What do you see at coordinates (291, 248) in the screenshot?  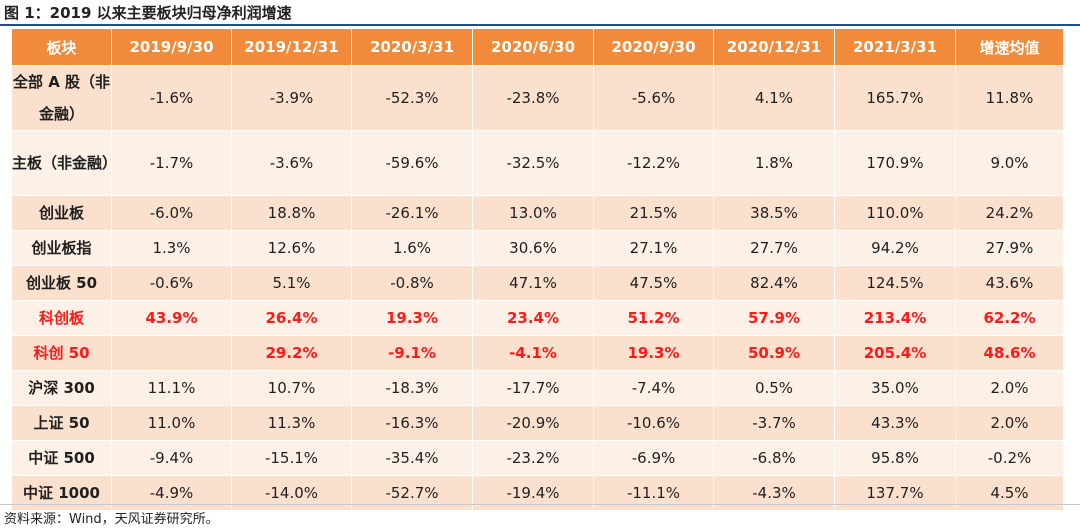 I see `value-cell: 12.6%` at bounding box center [291, 248].